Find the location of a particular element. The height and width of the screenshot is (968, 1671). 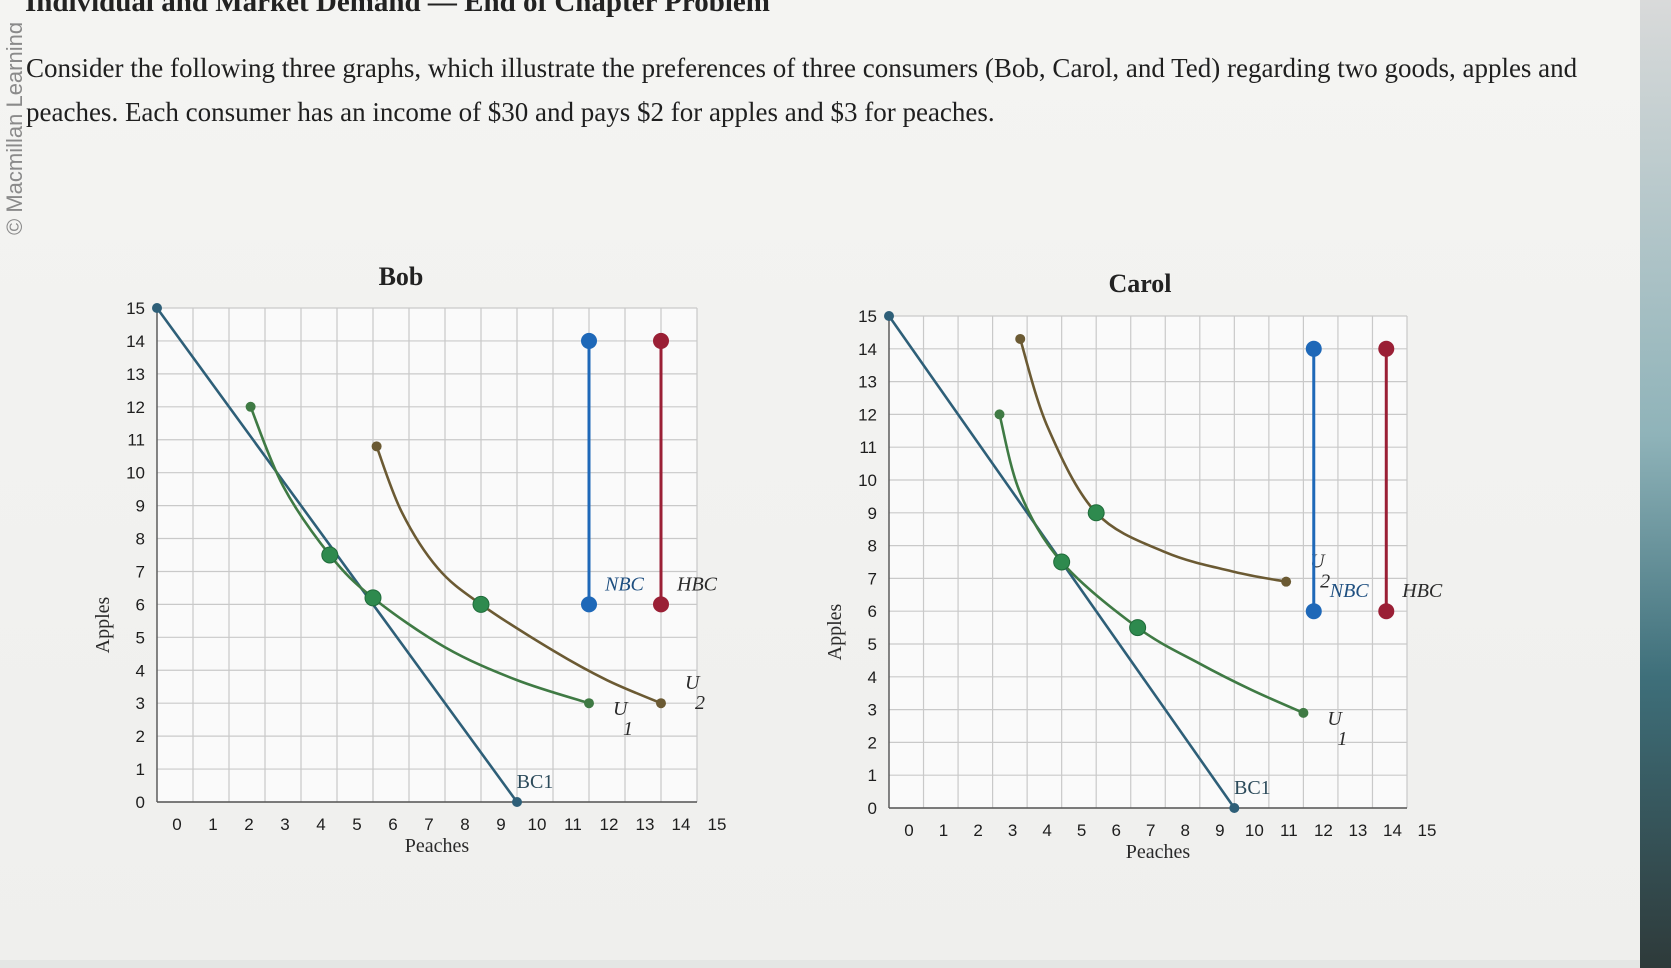

x-tick-label: 7 is located at coordinates (1150, 830).